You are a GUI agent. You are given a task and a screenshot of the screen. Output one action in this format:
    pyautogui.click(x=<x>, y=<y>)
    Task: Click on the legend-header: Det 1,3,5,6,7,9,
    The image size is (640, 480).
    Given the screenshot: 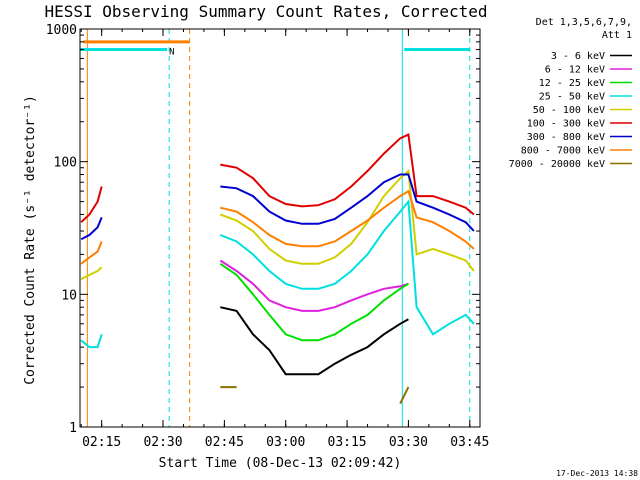 What is the action you would take?
    pyautogui.click(x=584, y=22)
    